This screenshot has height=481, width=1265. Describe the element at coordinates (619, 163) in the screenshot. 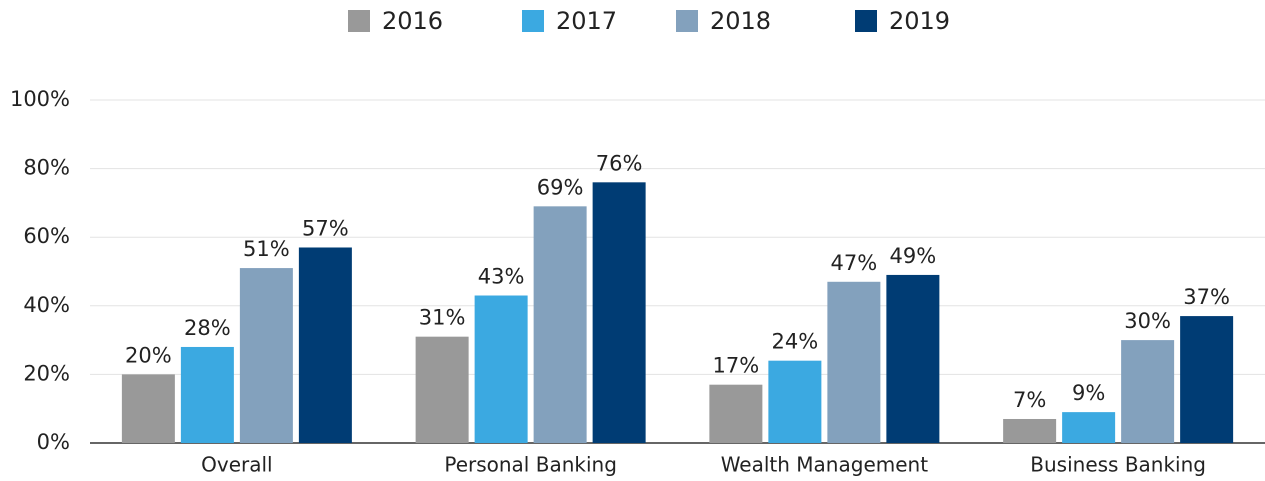

I see `value-label: 76%` at that location.